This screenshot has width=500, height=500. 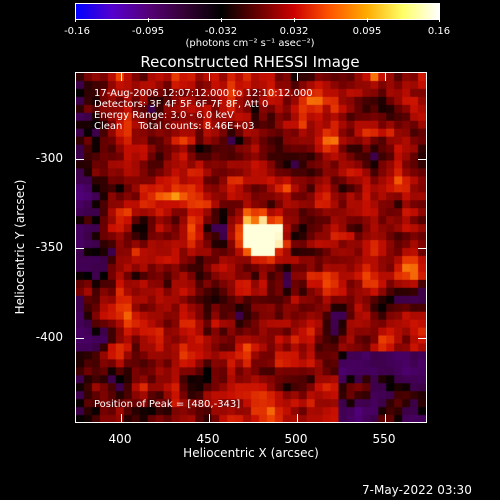 I want to click on y-tick-label: -300, so click(x=49, y=158).